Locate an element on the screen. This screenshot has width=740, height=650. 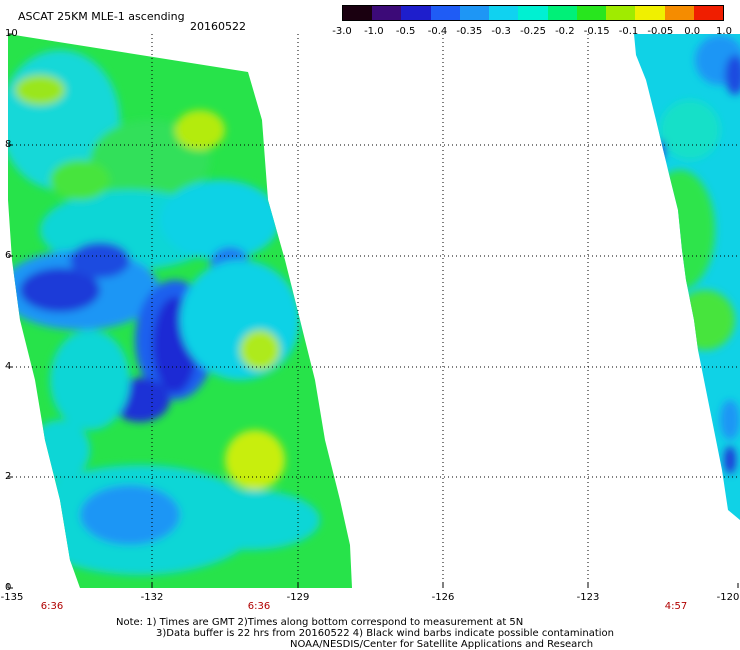
product-title: ASCAT 25KM MLE-1 ascending is located at coordinates (101, 16).